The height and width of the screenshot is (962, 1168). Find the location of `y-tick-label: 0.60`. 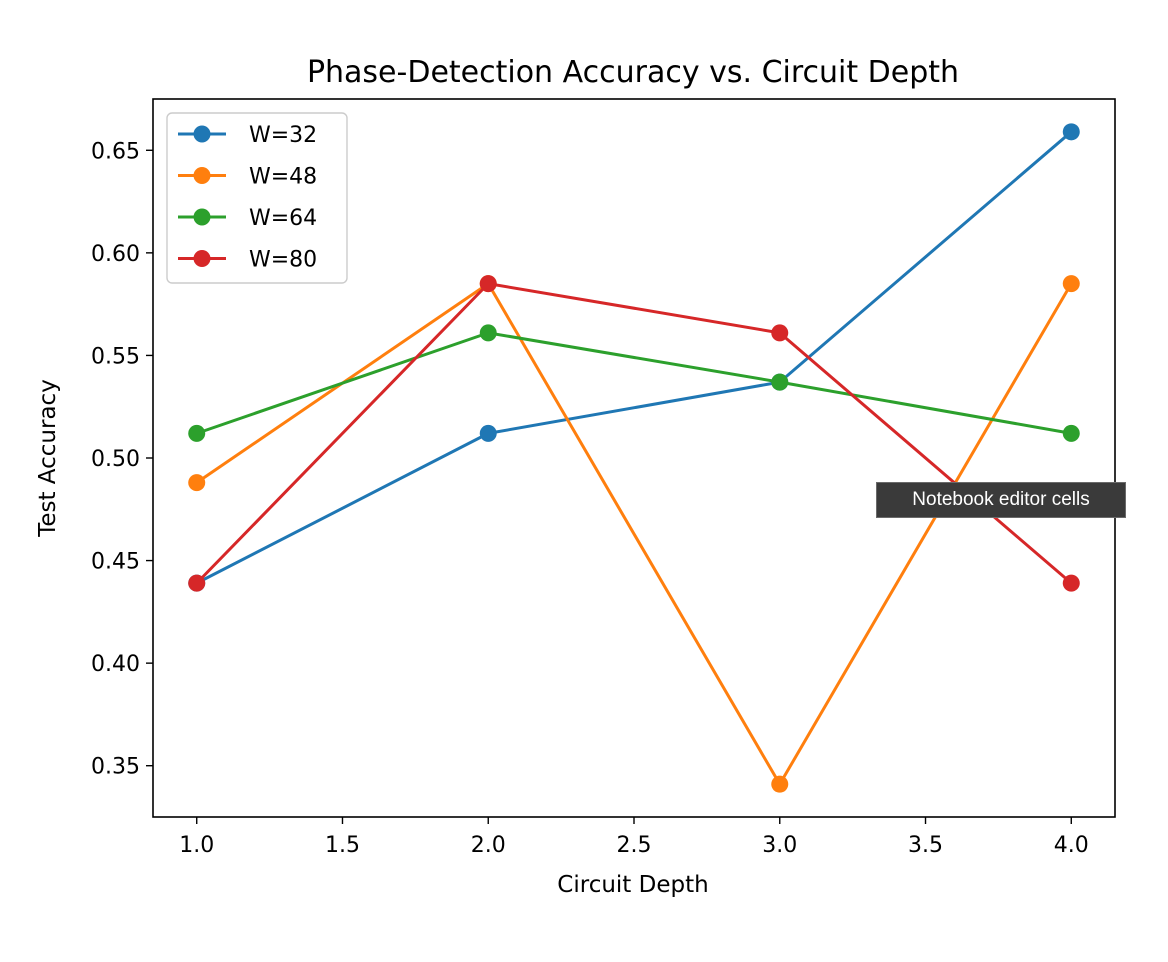

y-tick-label: 0.60 is located at coordinates (115, 254).